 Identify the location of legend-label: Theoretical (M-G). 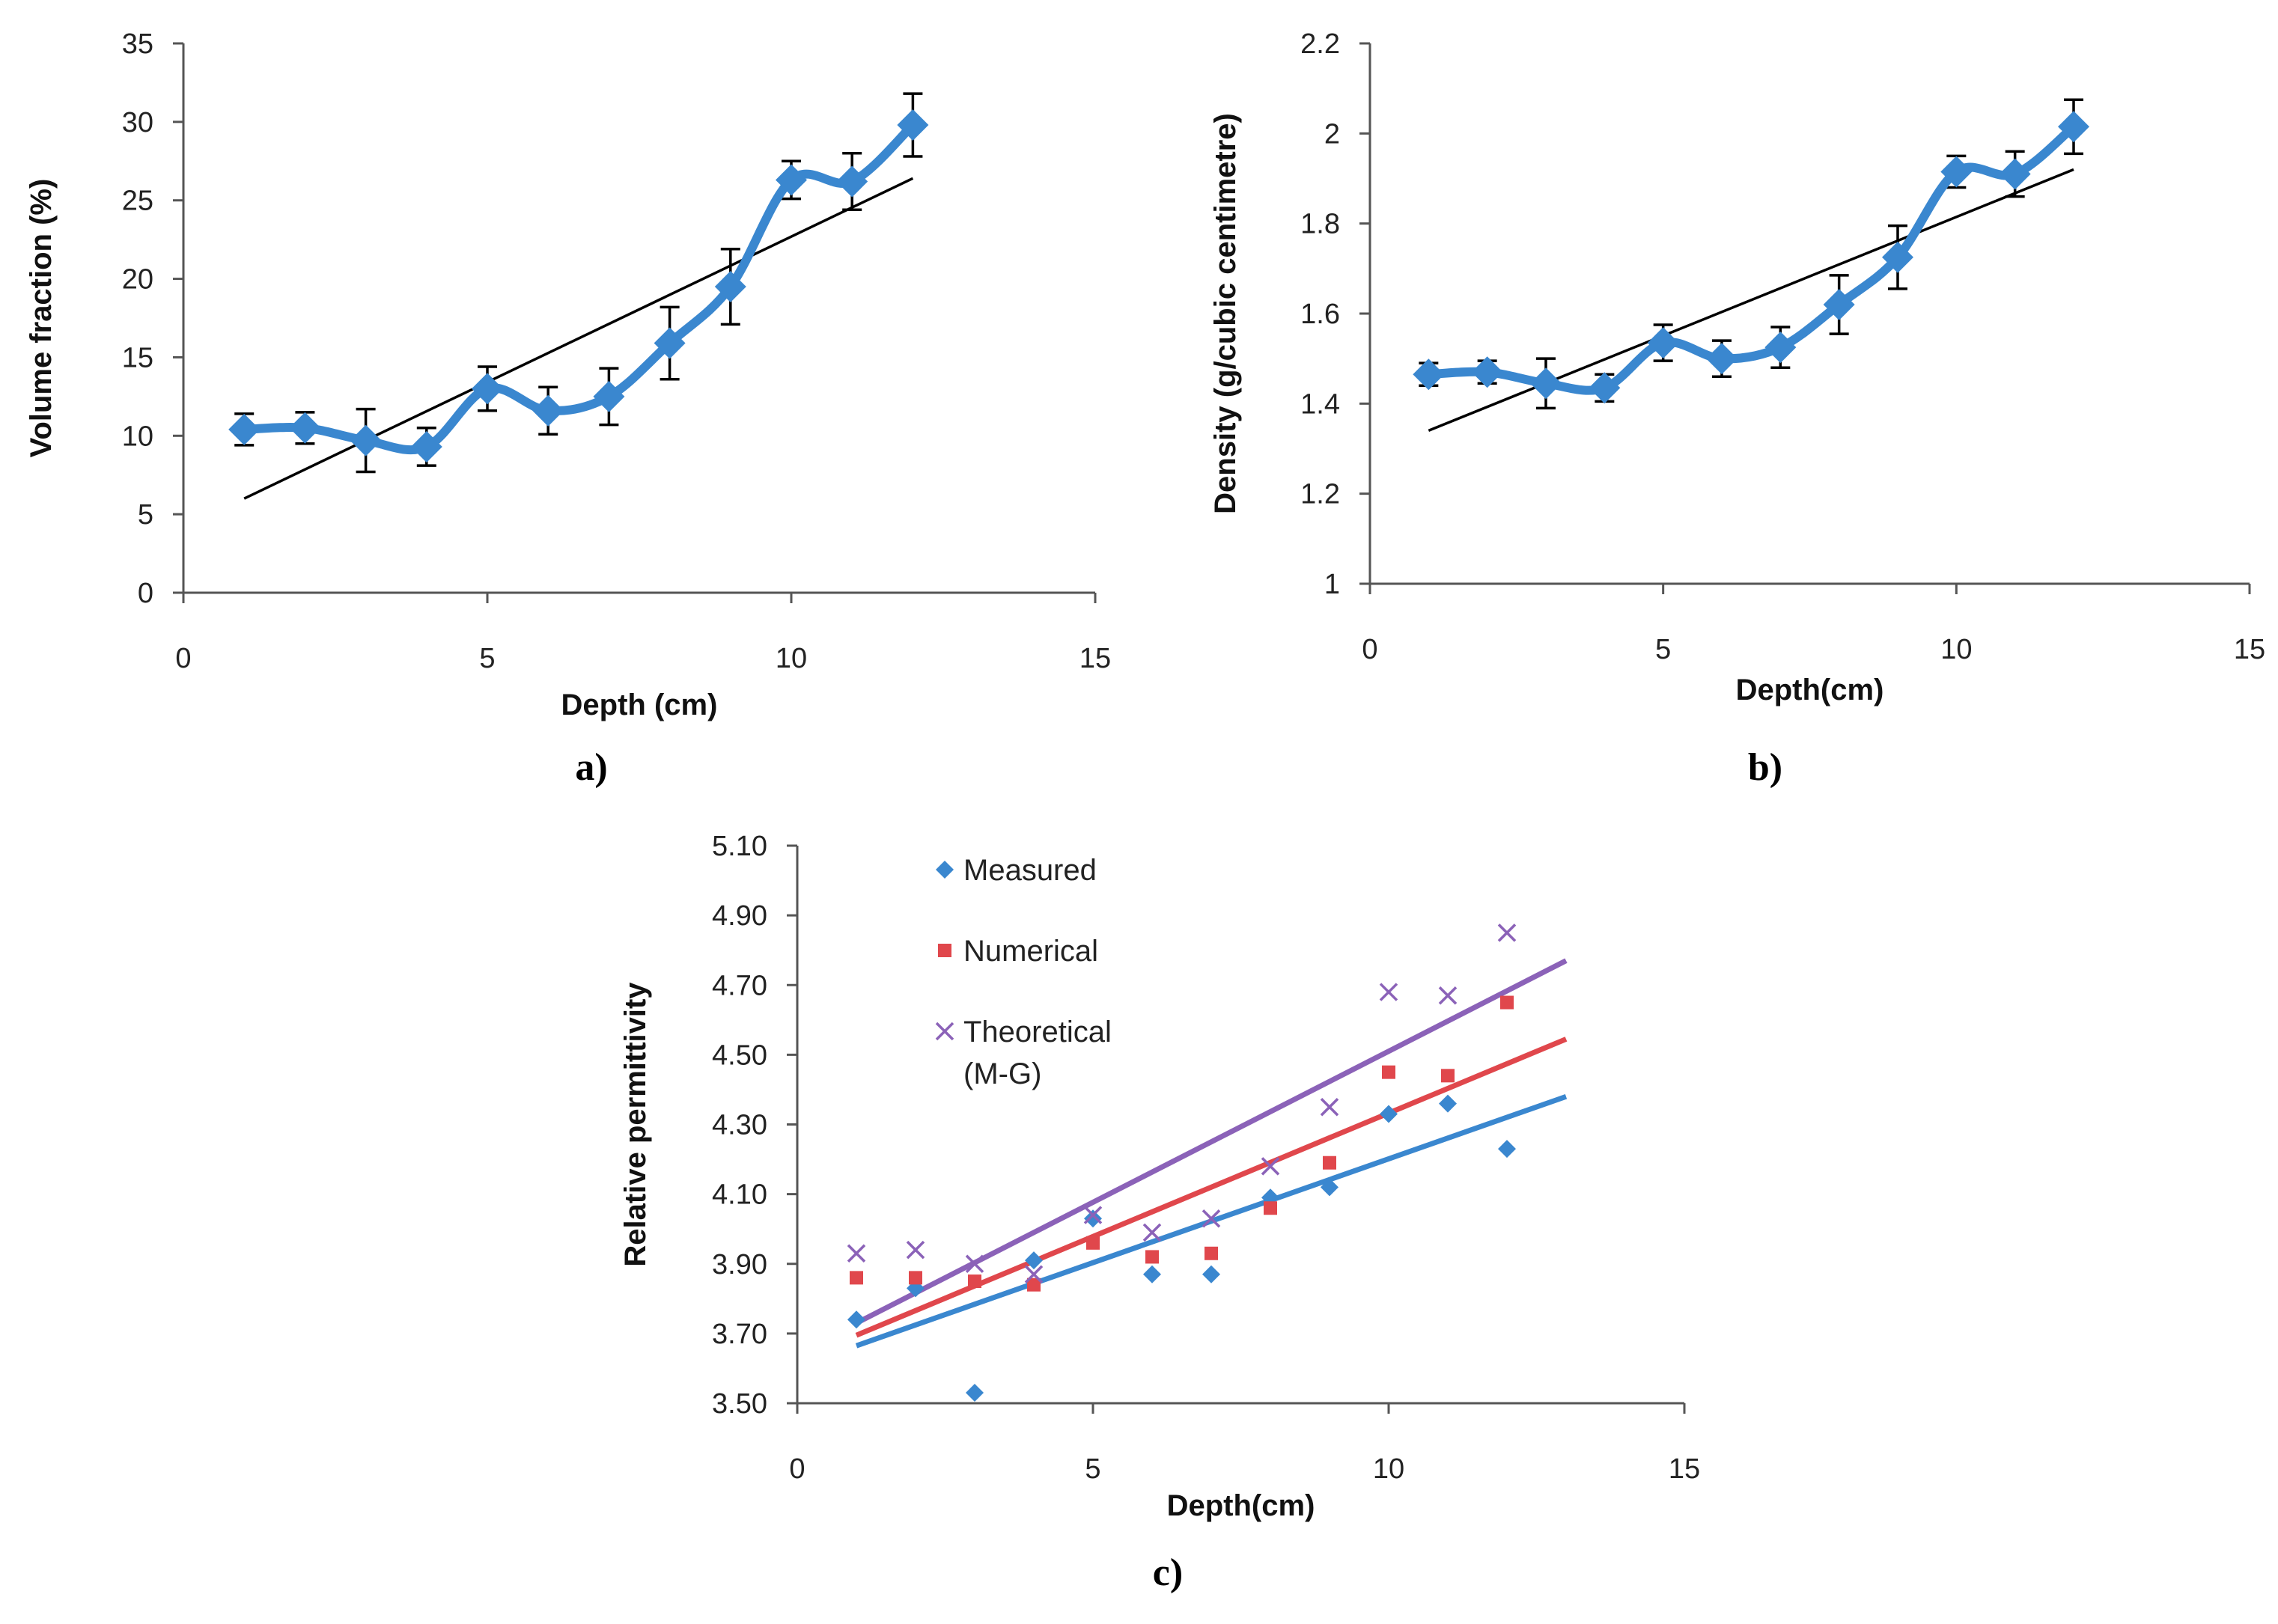
(1037, 1053).